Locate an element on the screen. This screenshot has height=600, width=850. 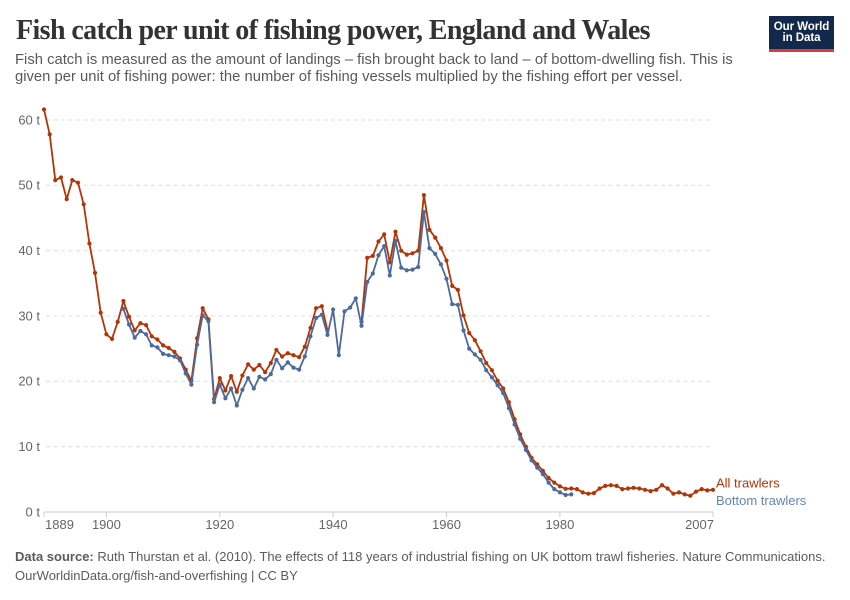
svg-text: 10 t is located at coordinates (29, 446).